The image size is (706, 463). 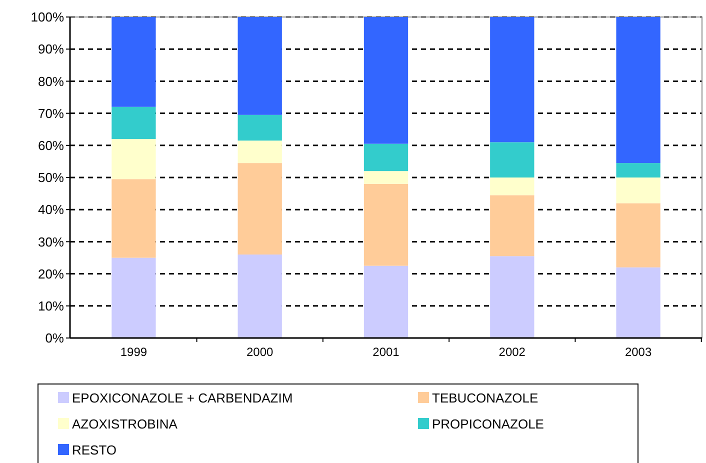 What do you see at coordinates (134, 352) in the screenshot?
I see `x-tick-label: 1999` at bounding box center [134, 352].